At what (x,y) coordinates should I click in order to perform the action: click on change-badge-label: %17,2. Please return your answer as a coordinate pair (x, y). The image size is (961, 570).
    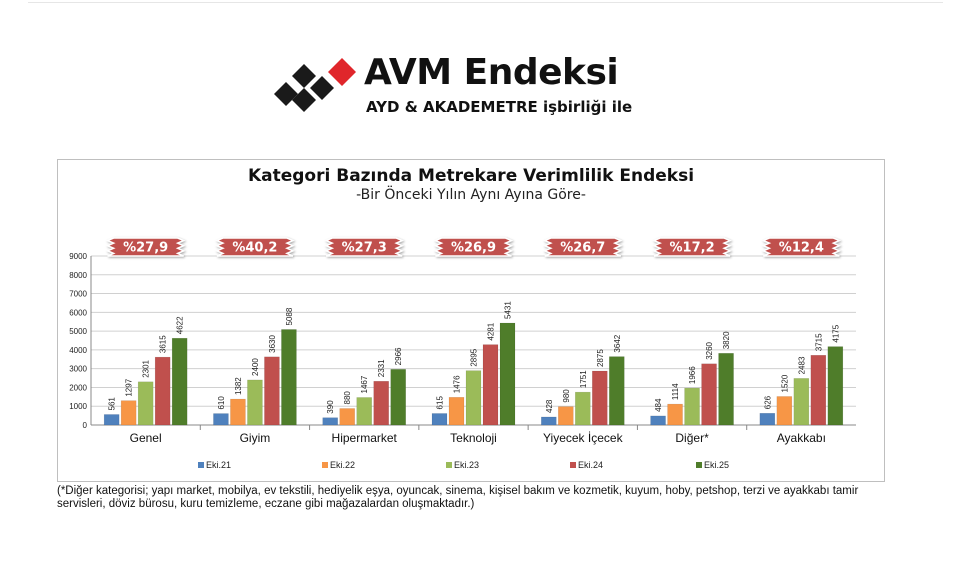
    Looking at the image, I should click on (692, 248).